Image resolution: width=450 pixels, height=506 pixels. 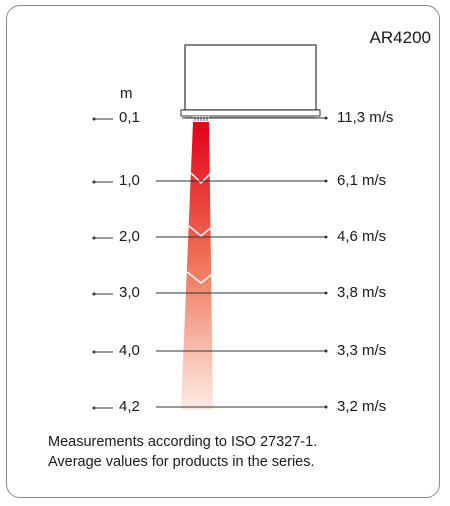 I want to click on height-label: 4,2, so click(x=129, y=406).